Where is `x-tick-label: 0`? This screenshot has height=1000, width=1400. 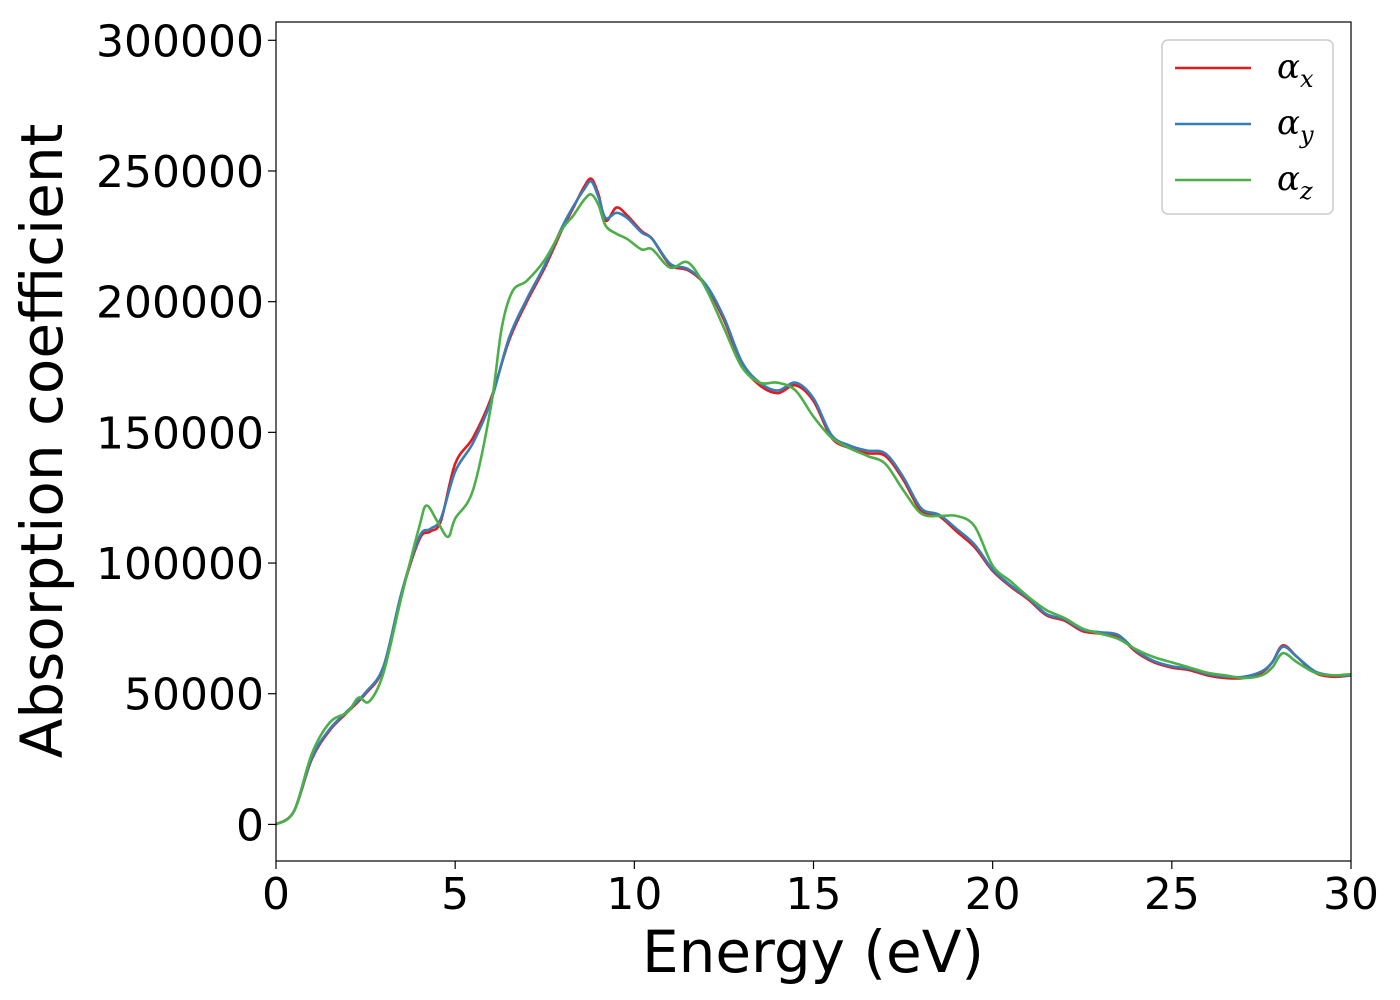 x-tick-label: 0 is located at coordinates (276, 894).